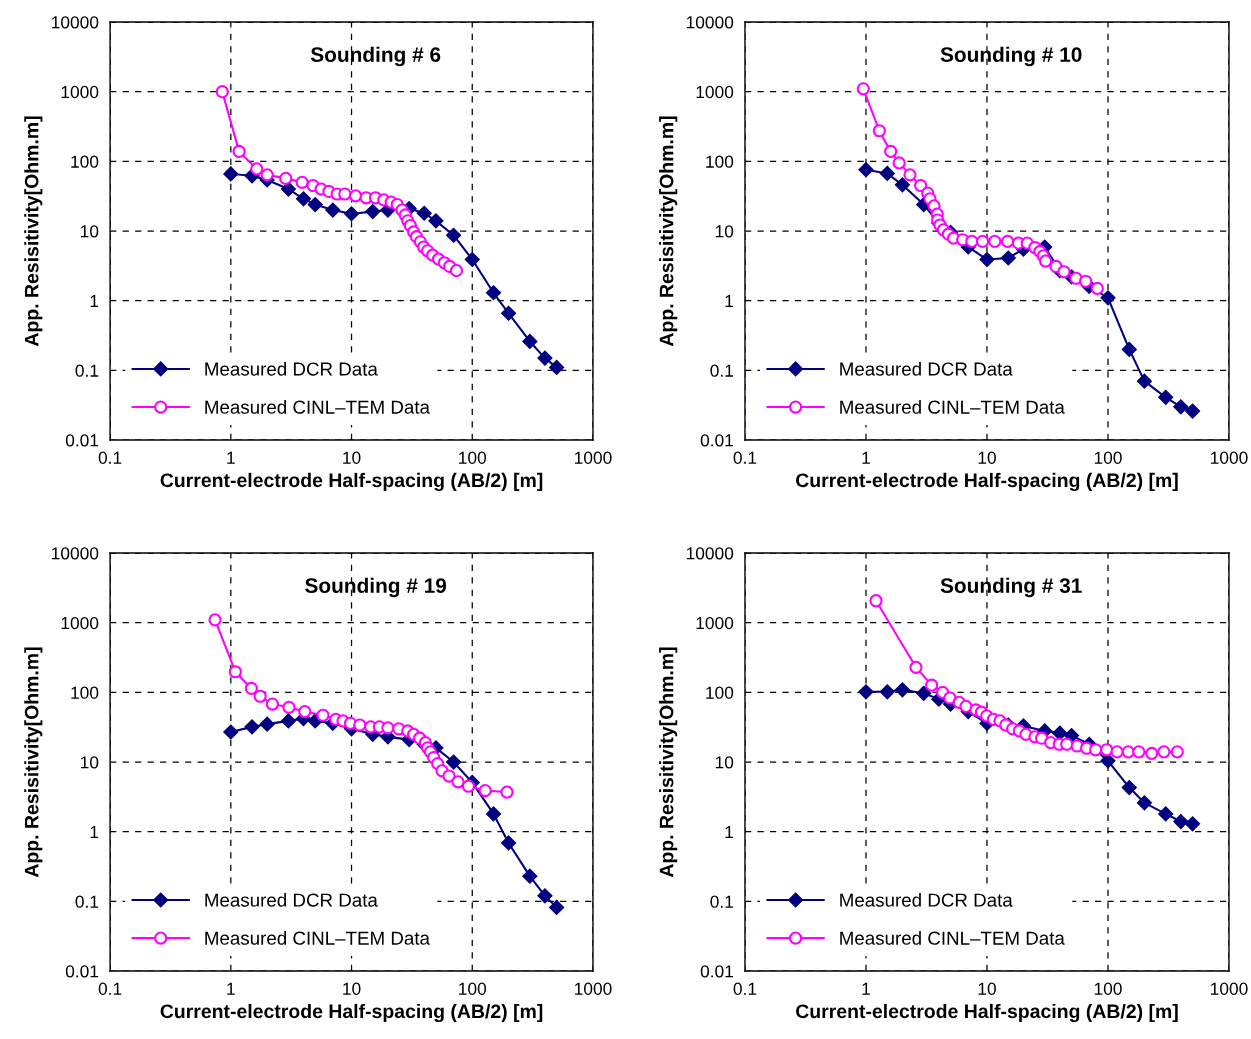 The image size is (1251, 1039). I want to click on text: Sounding # 31, so click(1011, 587).